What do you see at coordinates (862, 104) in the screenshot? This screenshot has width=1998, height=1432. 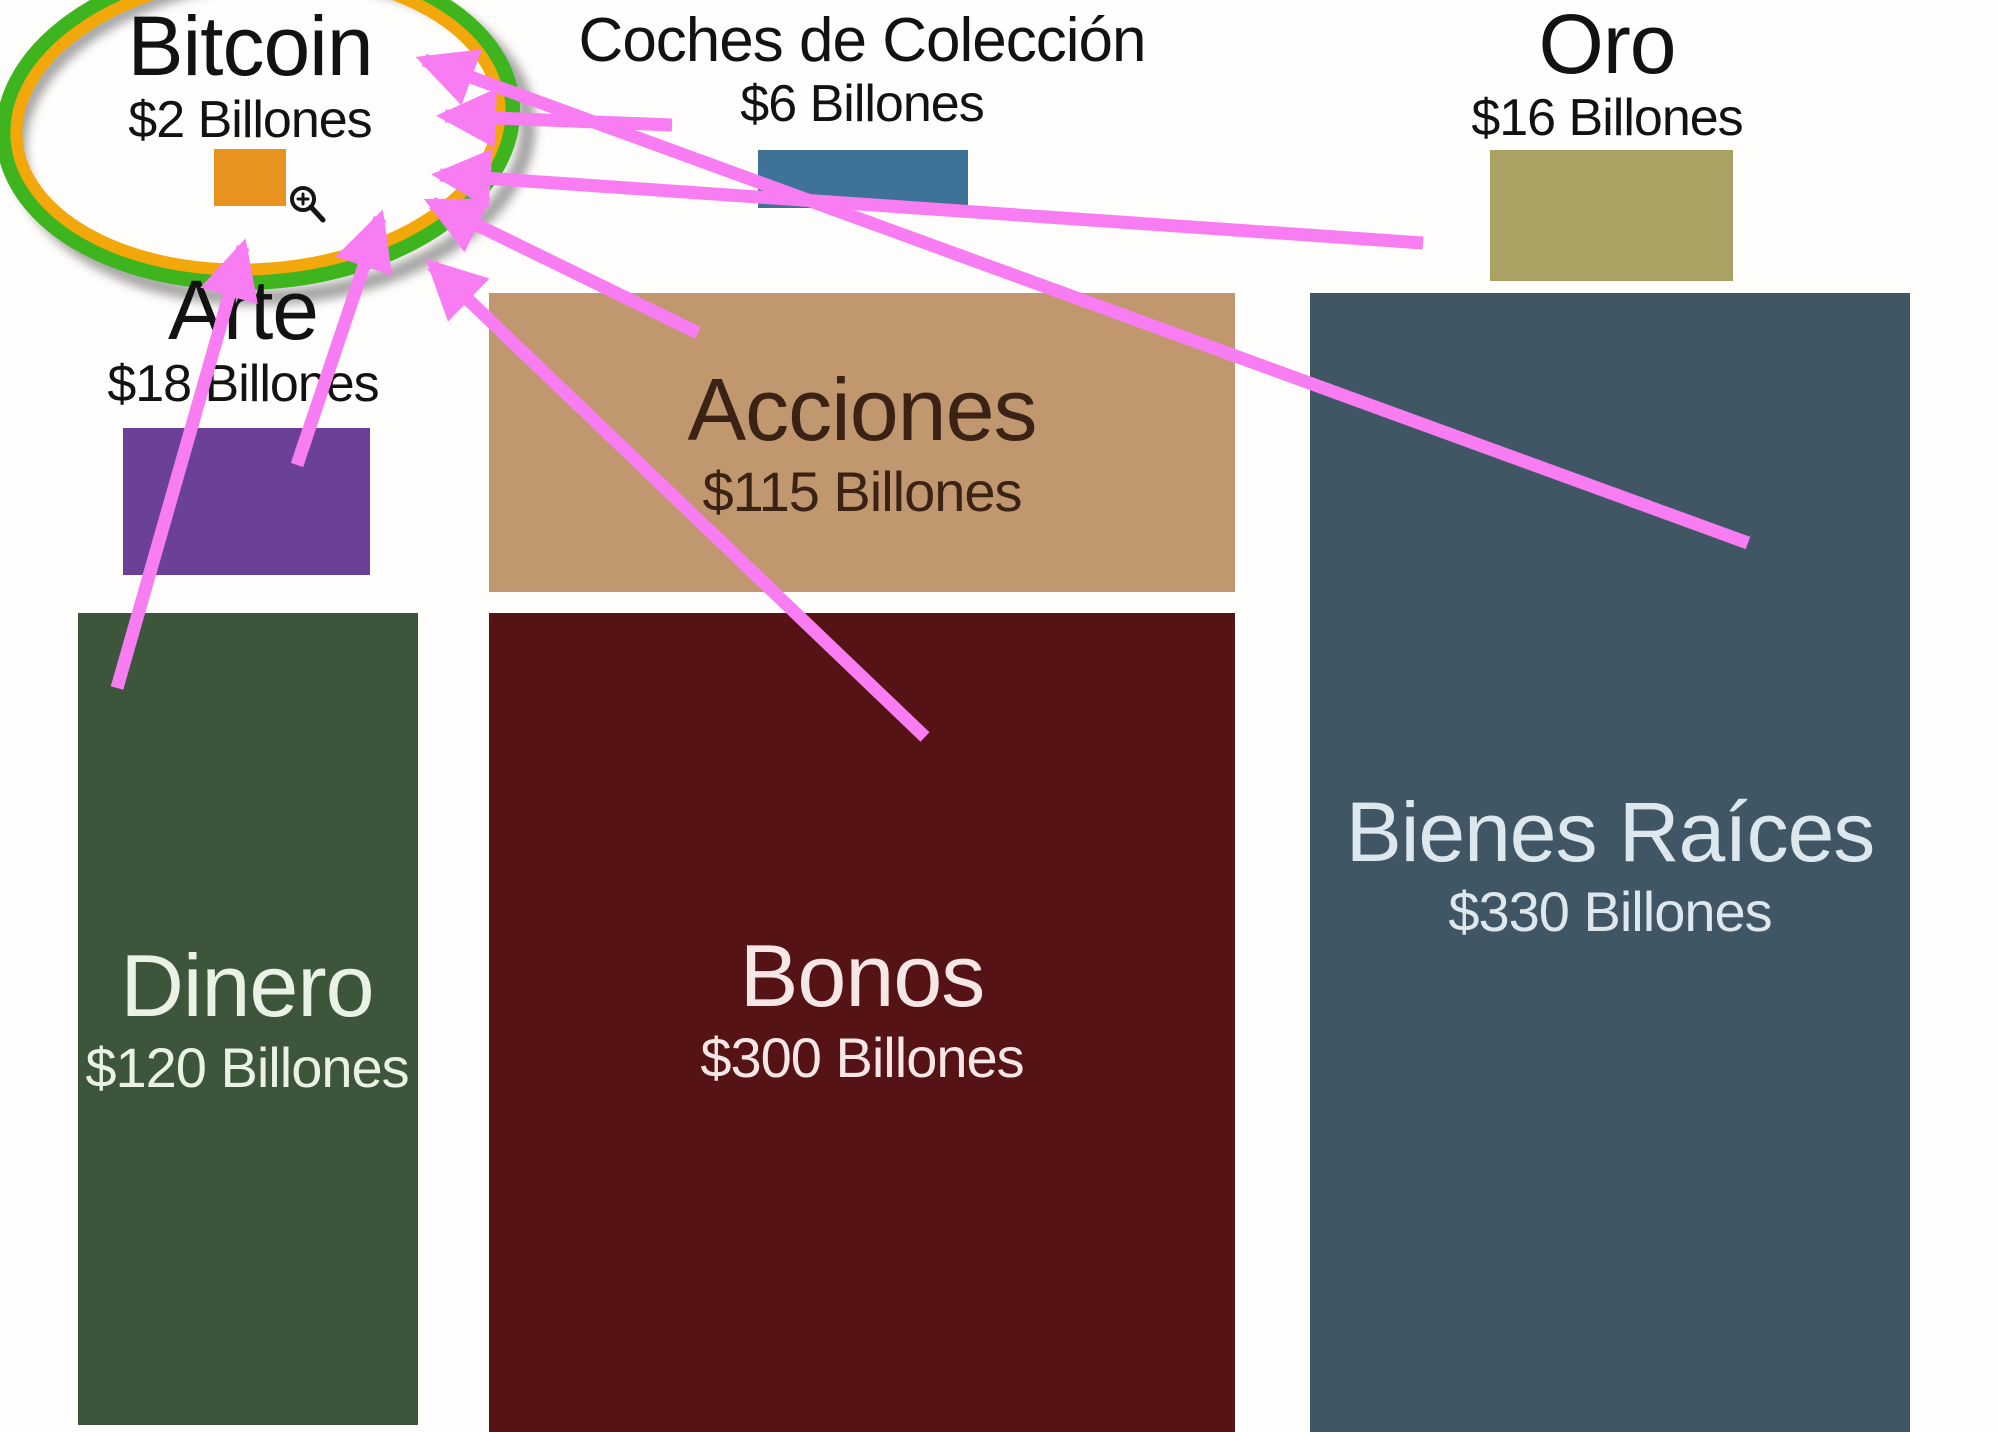 I see `label-coches-value: $6 Billones` at bounding box center [862, 104].